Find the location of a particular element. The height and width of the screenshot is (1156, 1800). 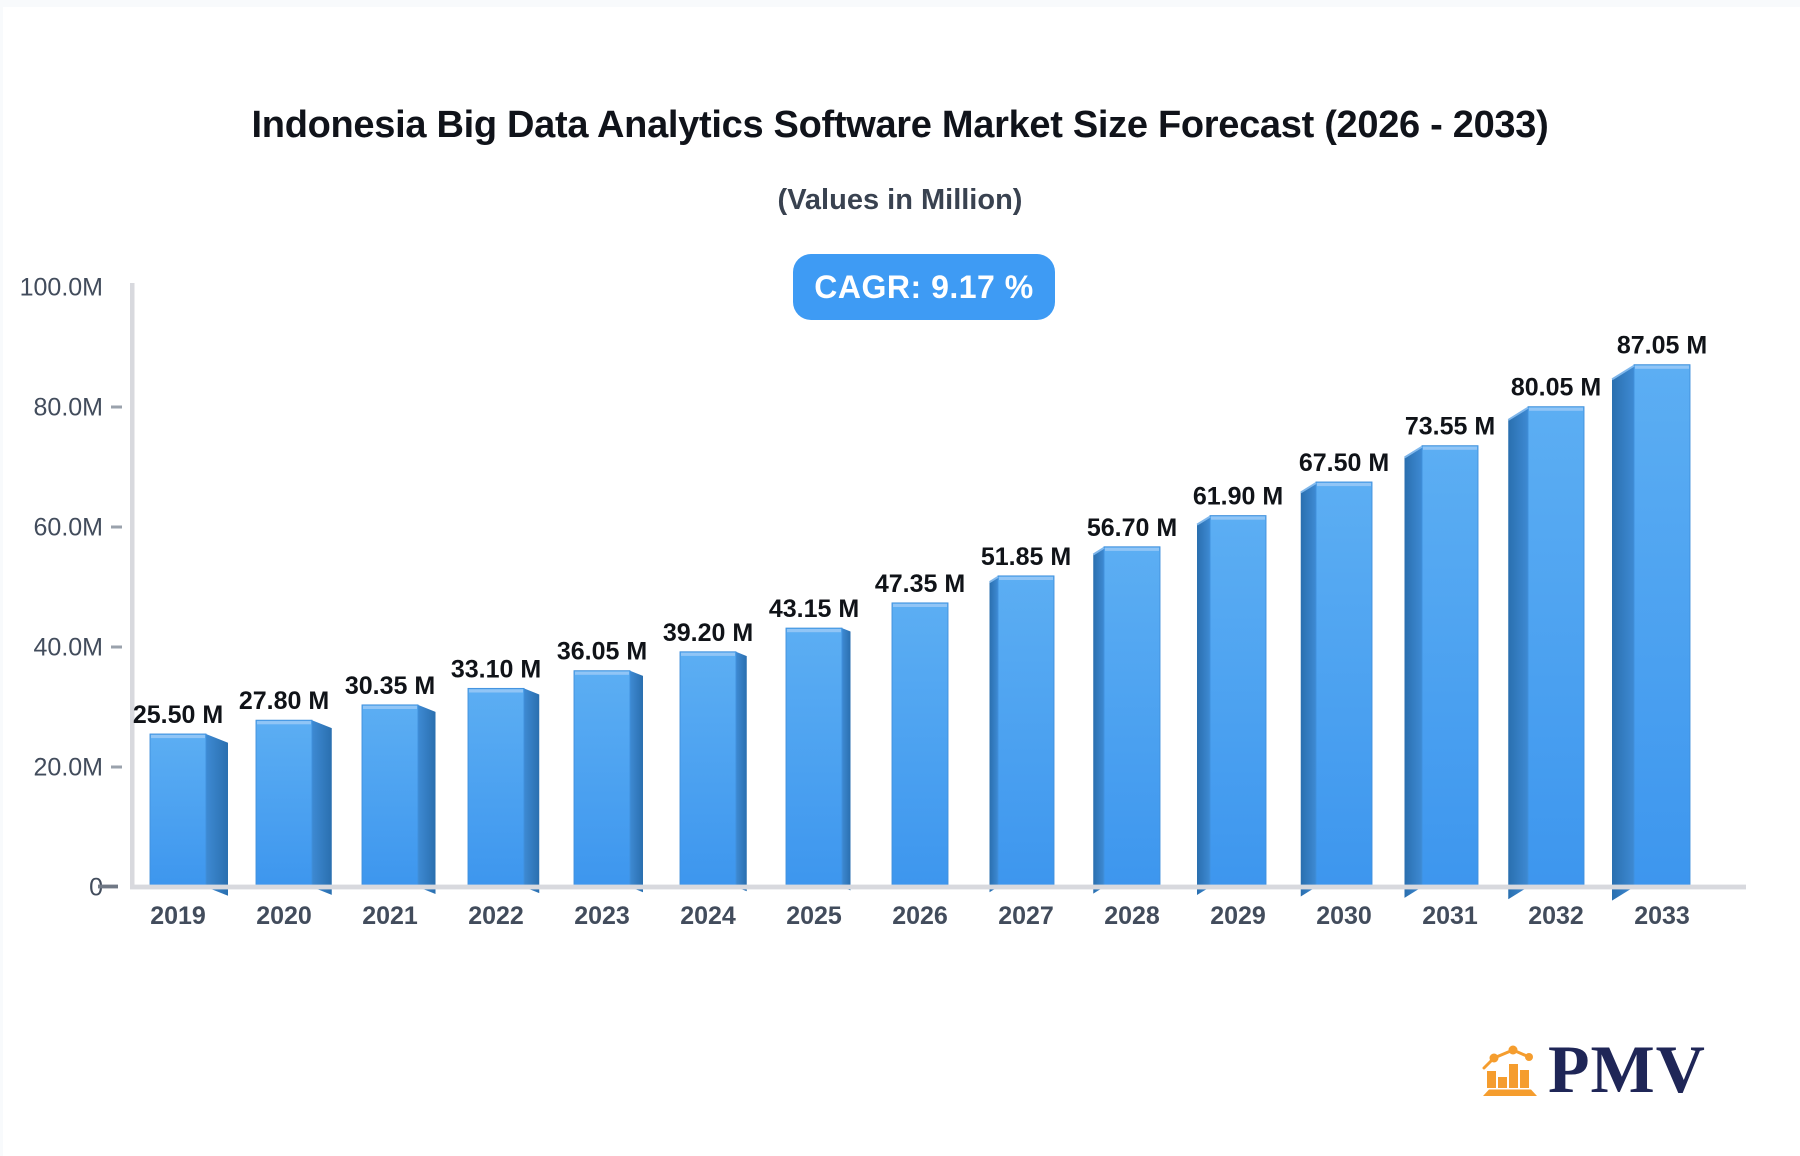

x-tick-label: 2026 is located at coordinates (920, 916).